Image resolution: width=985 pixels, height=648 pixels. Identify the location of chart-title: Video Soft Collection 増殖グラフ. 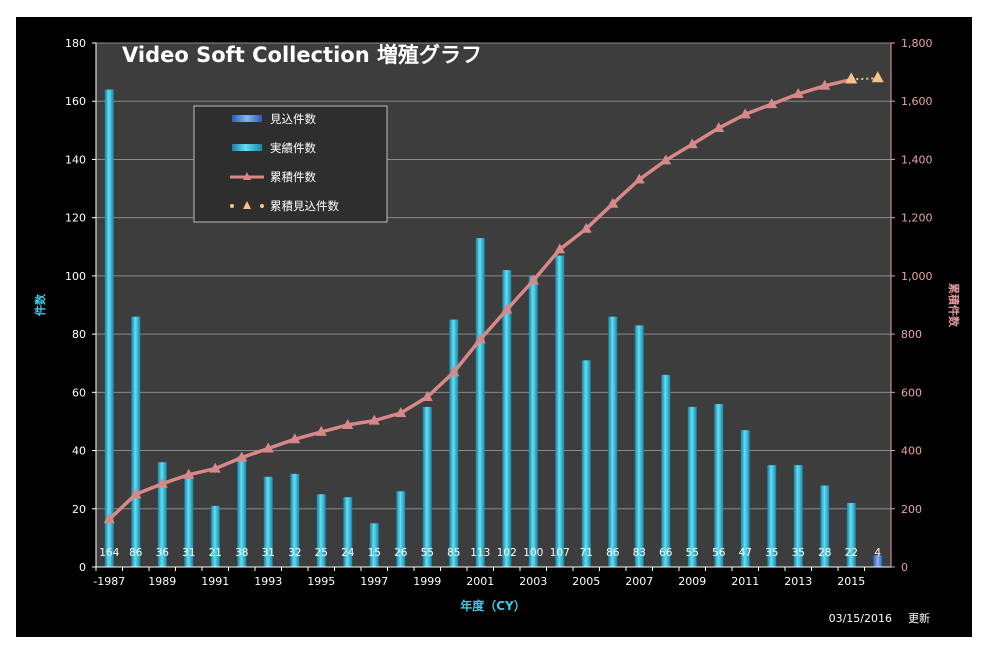
(302, 55).